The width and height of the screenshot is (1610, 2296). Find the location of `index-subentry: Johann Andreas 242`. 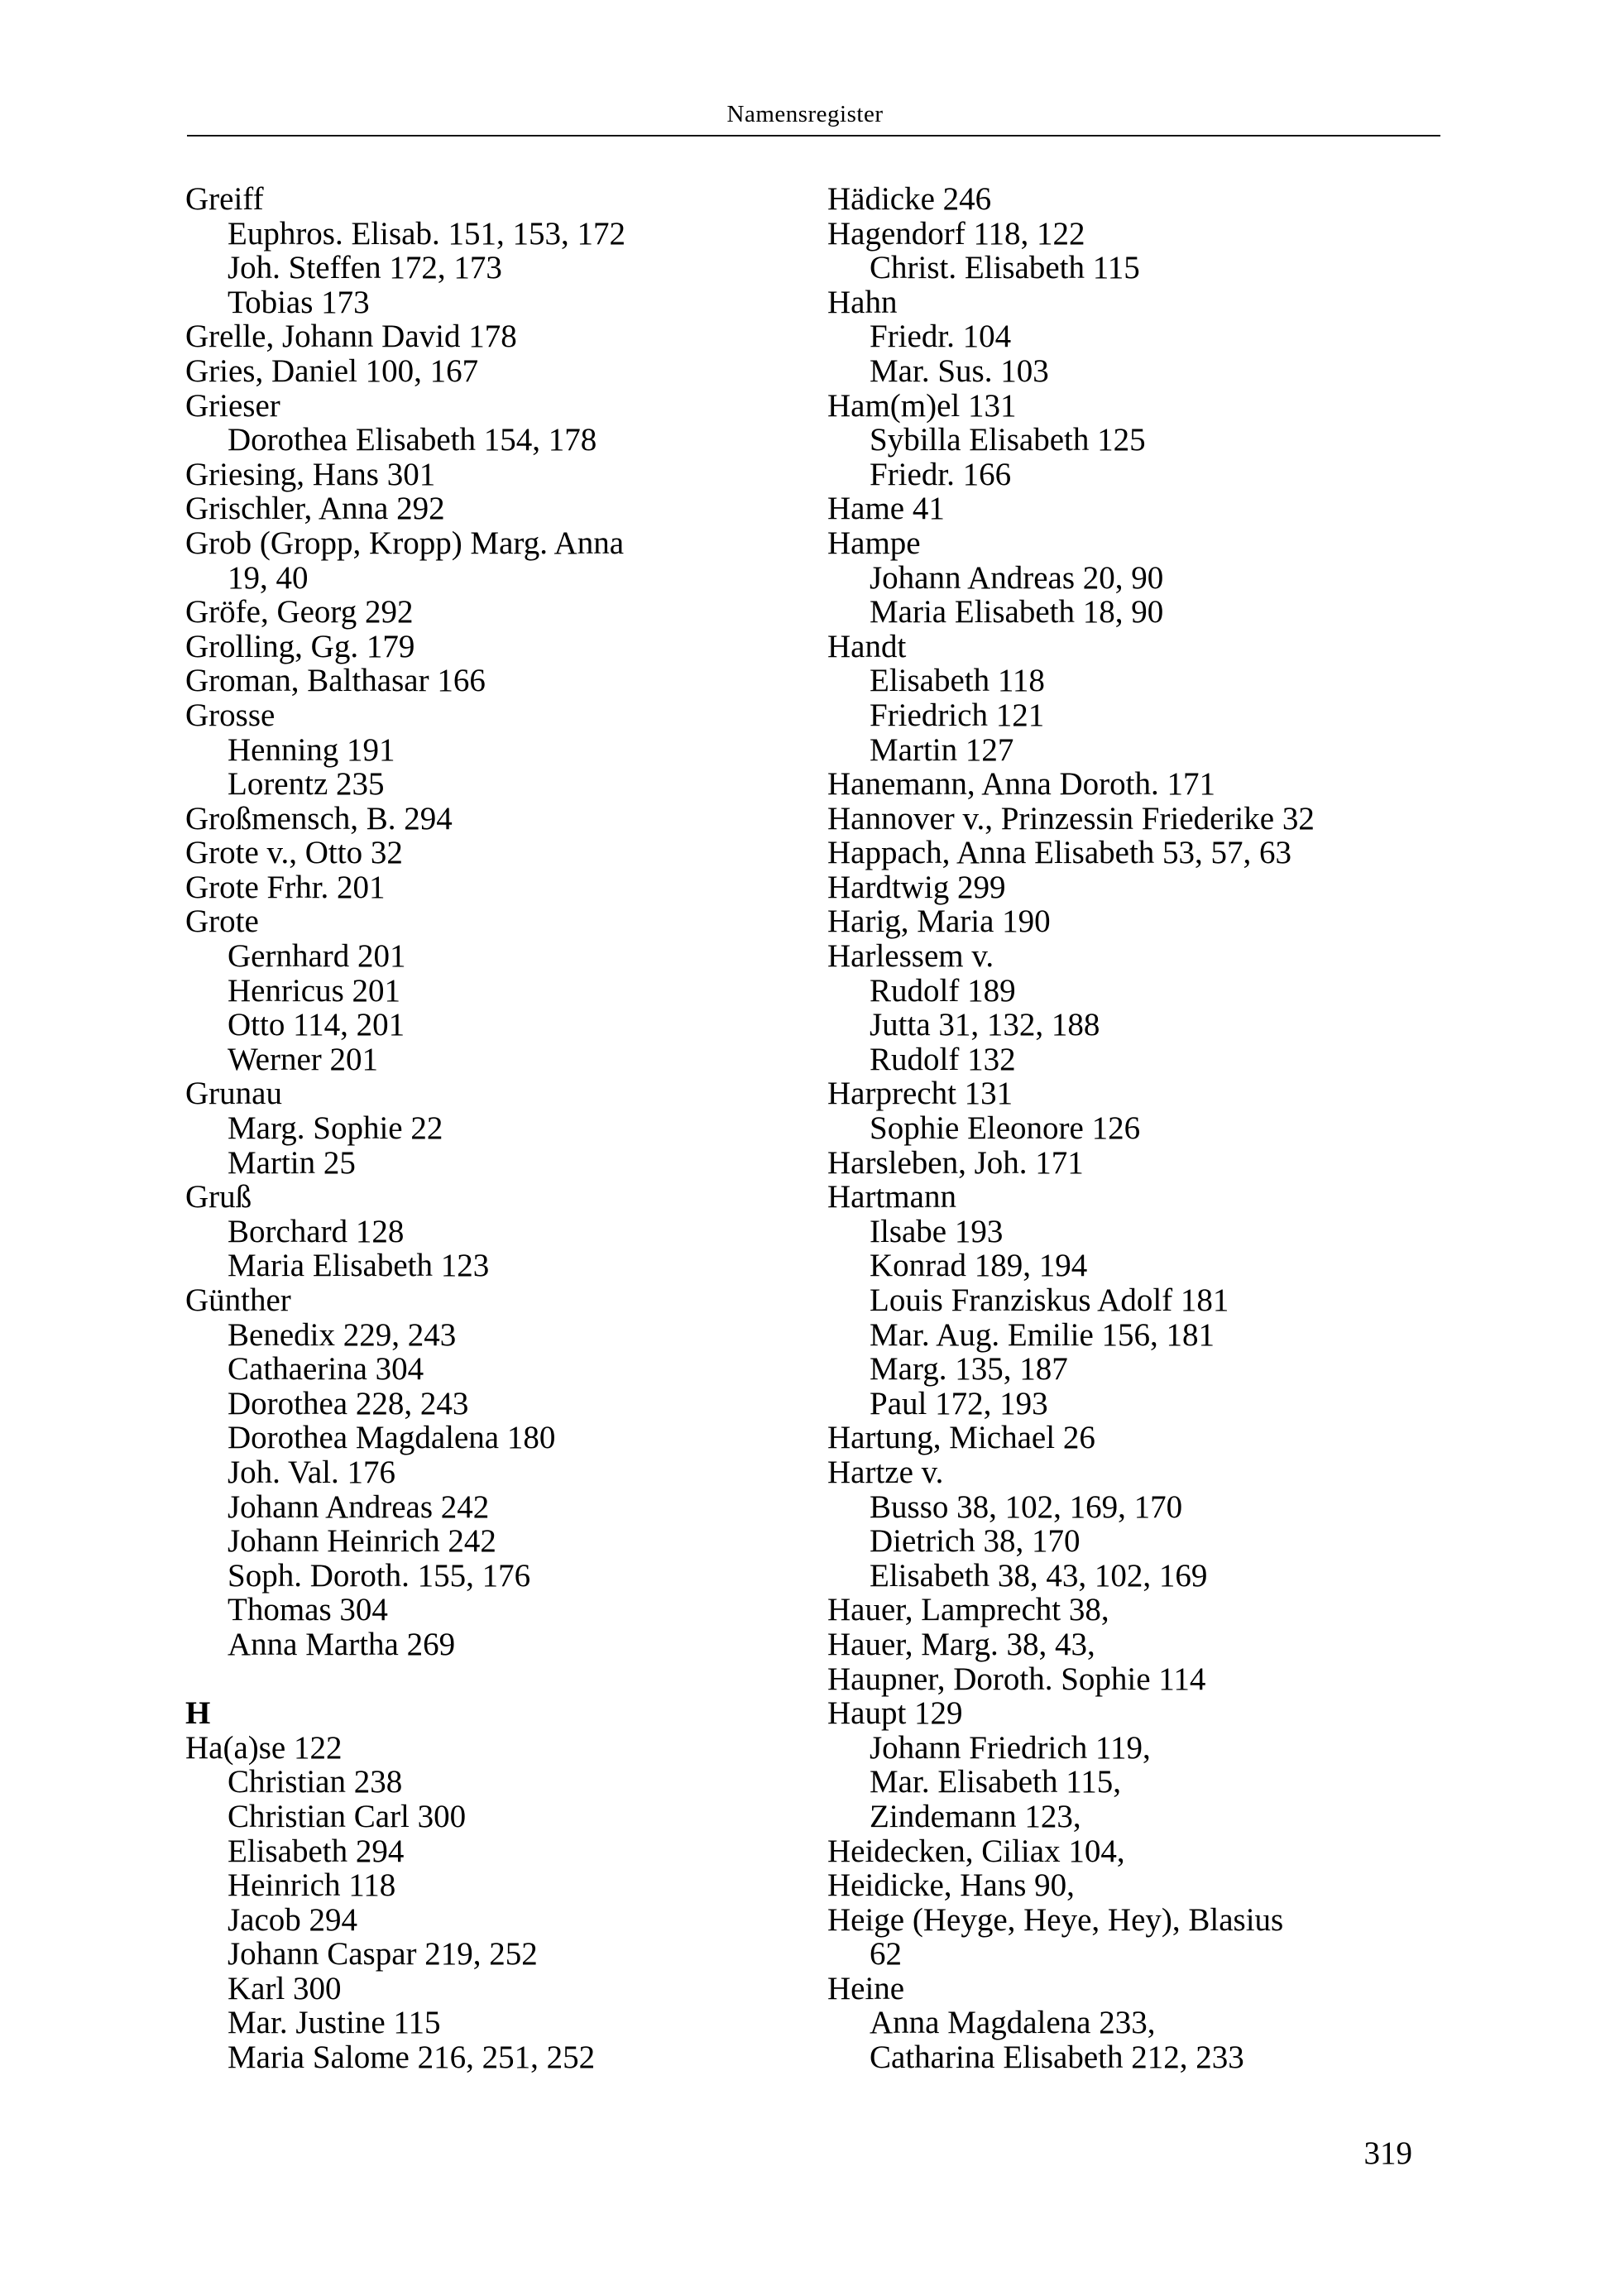

index-subentry: Johann Andreas 242 is located at coordinates (359, 1506).